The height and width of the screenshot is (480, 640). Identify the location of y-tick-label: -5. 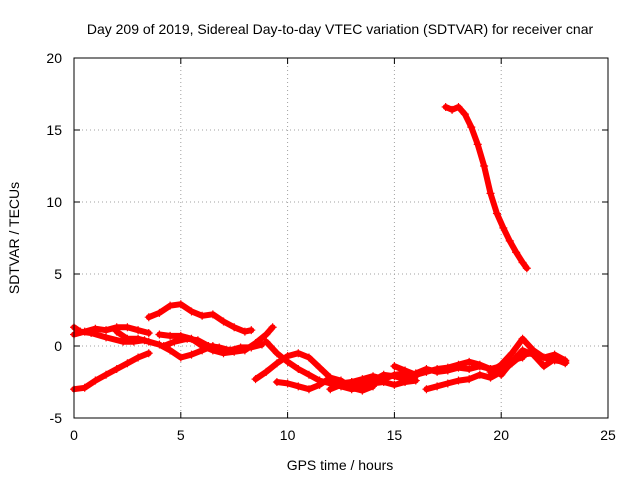
(56, 418).